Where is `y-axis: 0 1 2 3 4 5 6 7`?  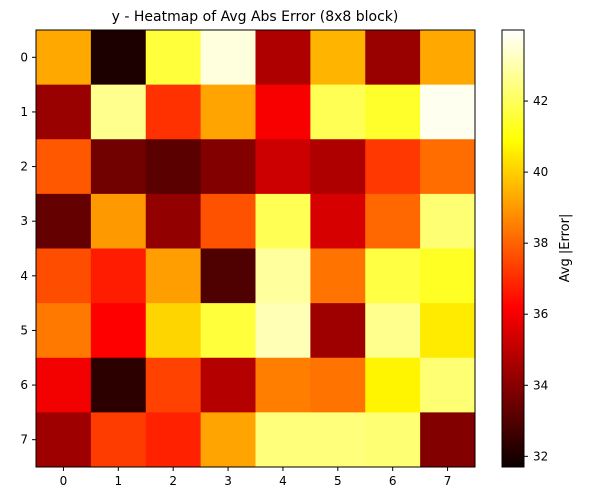
y-axis: 0 1 2 3 4 5 6 7 is located at coordinates (28, 248).